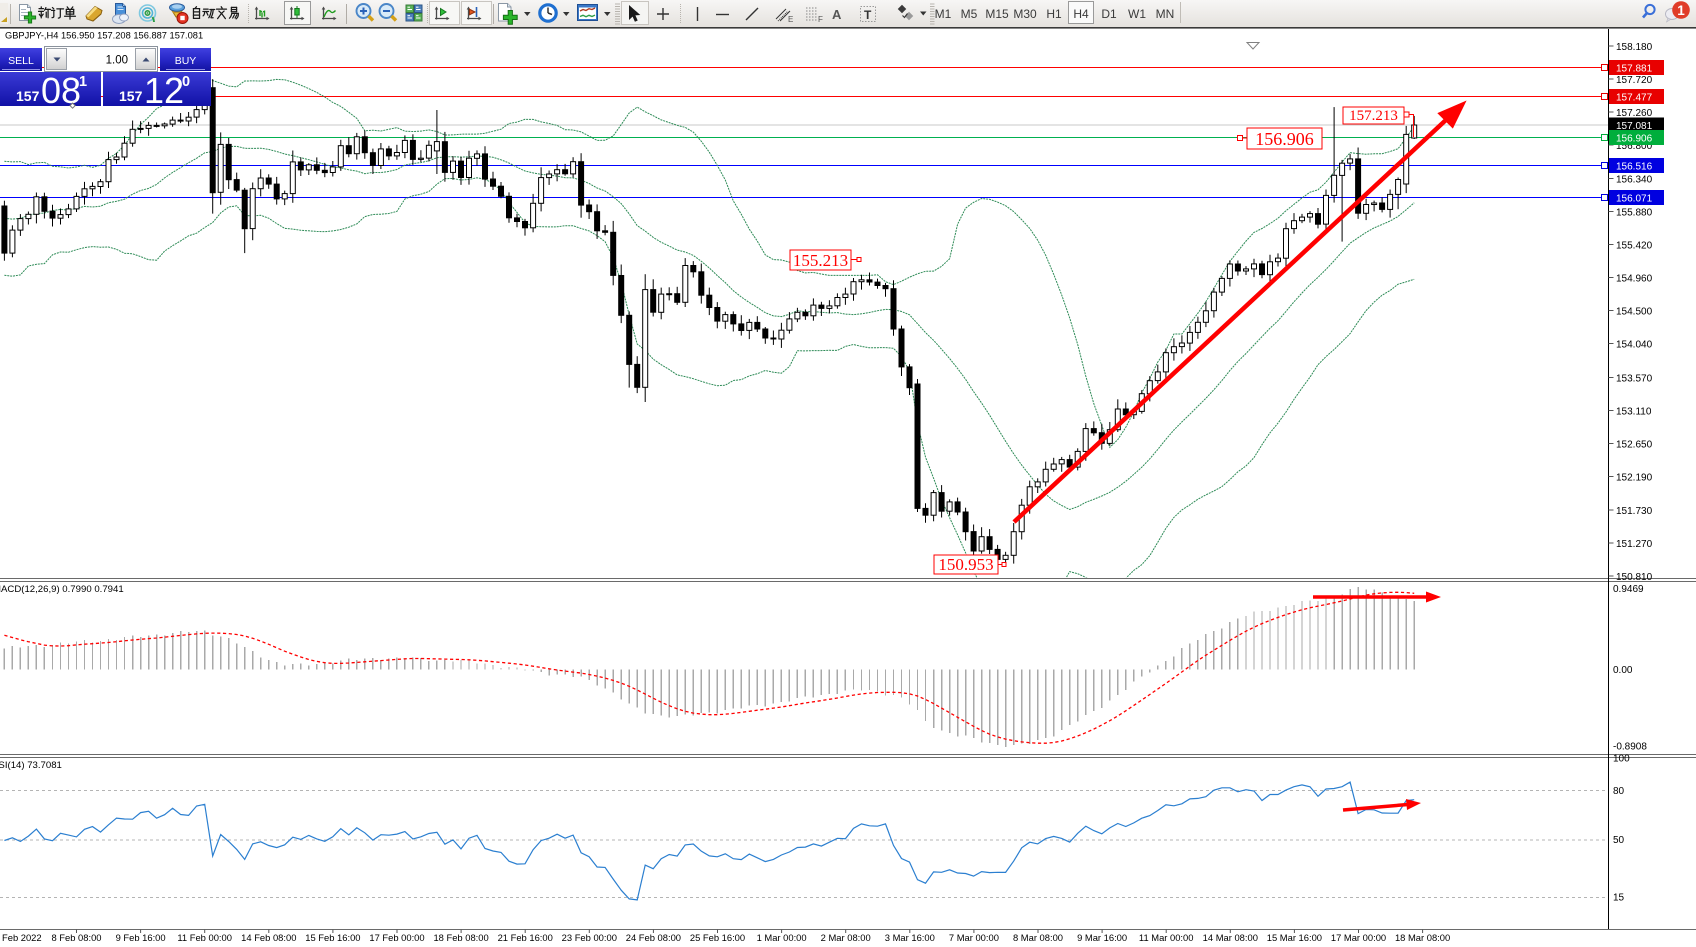 Image resolution: width=1696 pixels, height=947 pixels. Describe the element at coordinates (782, 937) in the screenshot. I see `svg-text: 1 Mar 00:00` at that location.